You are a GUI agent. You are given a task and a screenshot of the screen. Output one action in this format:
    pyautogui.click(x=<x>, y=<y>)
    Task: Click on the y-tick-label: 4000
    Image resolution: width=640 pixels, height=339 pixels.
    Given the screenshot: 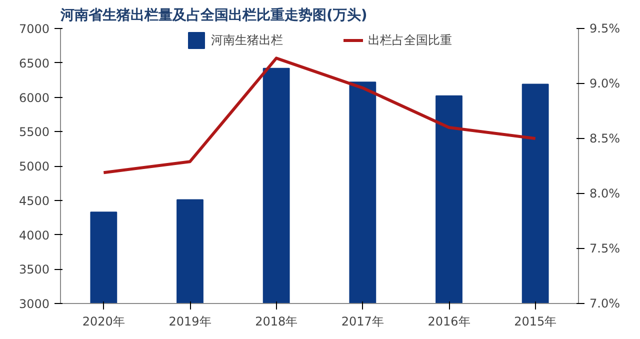 What is the action you would take?
    pyautogui.click(x=34, y=235)
    